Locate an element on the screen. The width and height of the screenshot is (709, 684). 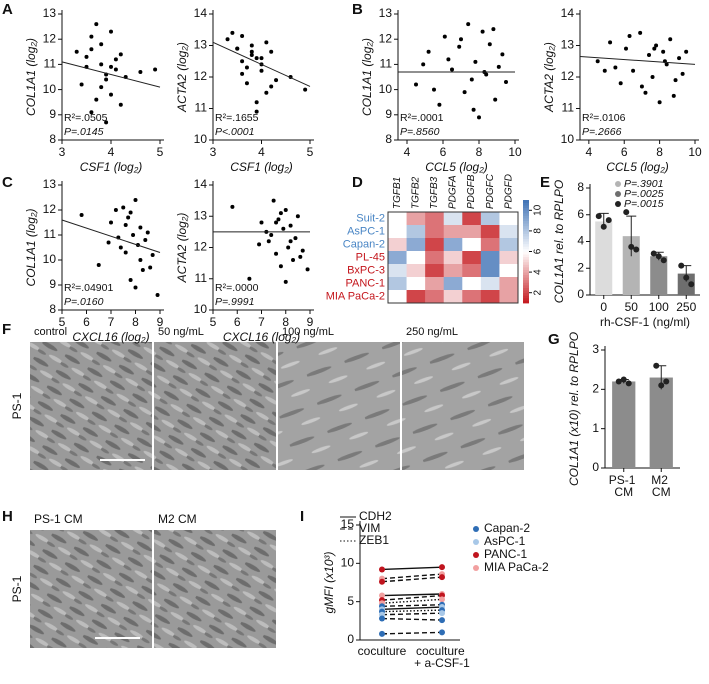
x-tick-label: 250 is located at coordinates (686, 307).